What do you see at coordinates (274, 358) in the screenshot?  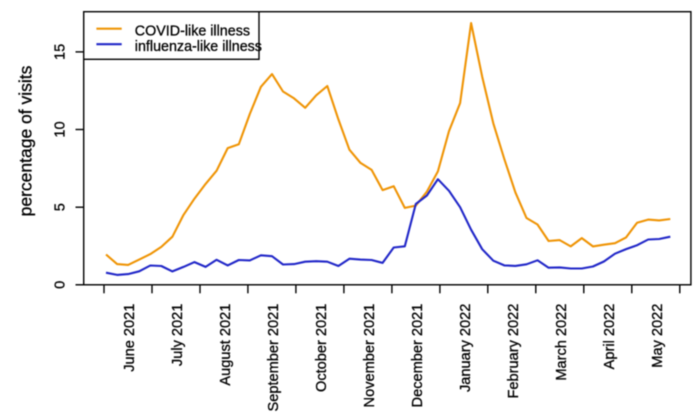 I see `svg-text: September 2021` at bounding box center [274, 358].